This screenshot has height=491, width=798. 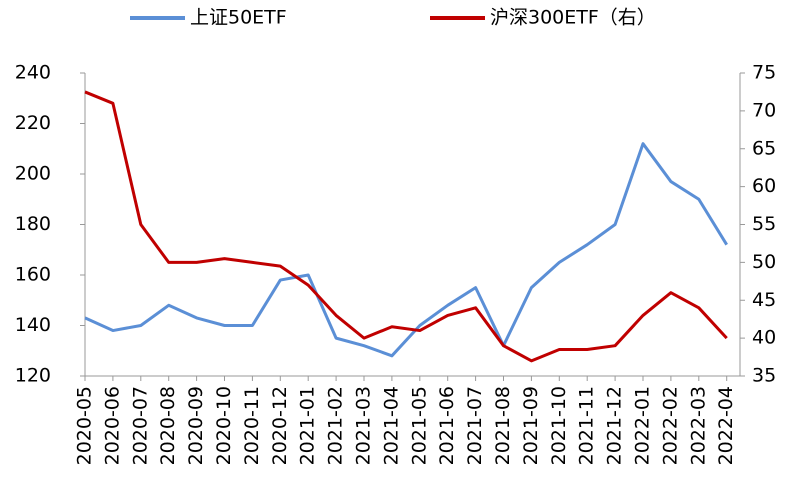 I want to click on x-tick-label: 2022-03, so click(x=698, y=425).